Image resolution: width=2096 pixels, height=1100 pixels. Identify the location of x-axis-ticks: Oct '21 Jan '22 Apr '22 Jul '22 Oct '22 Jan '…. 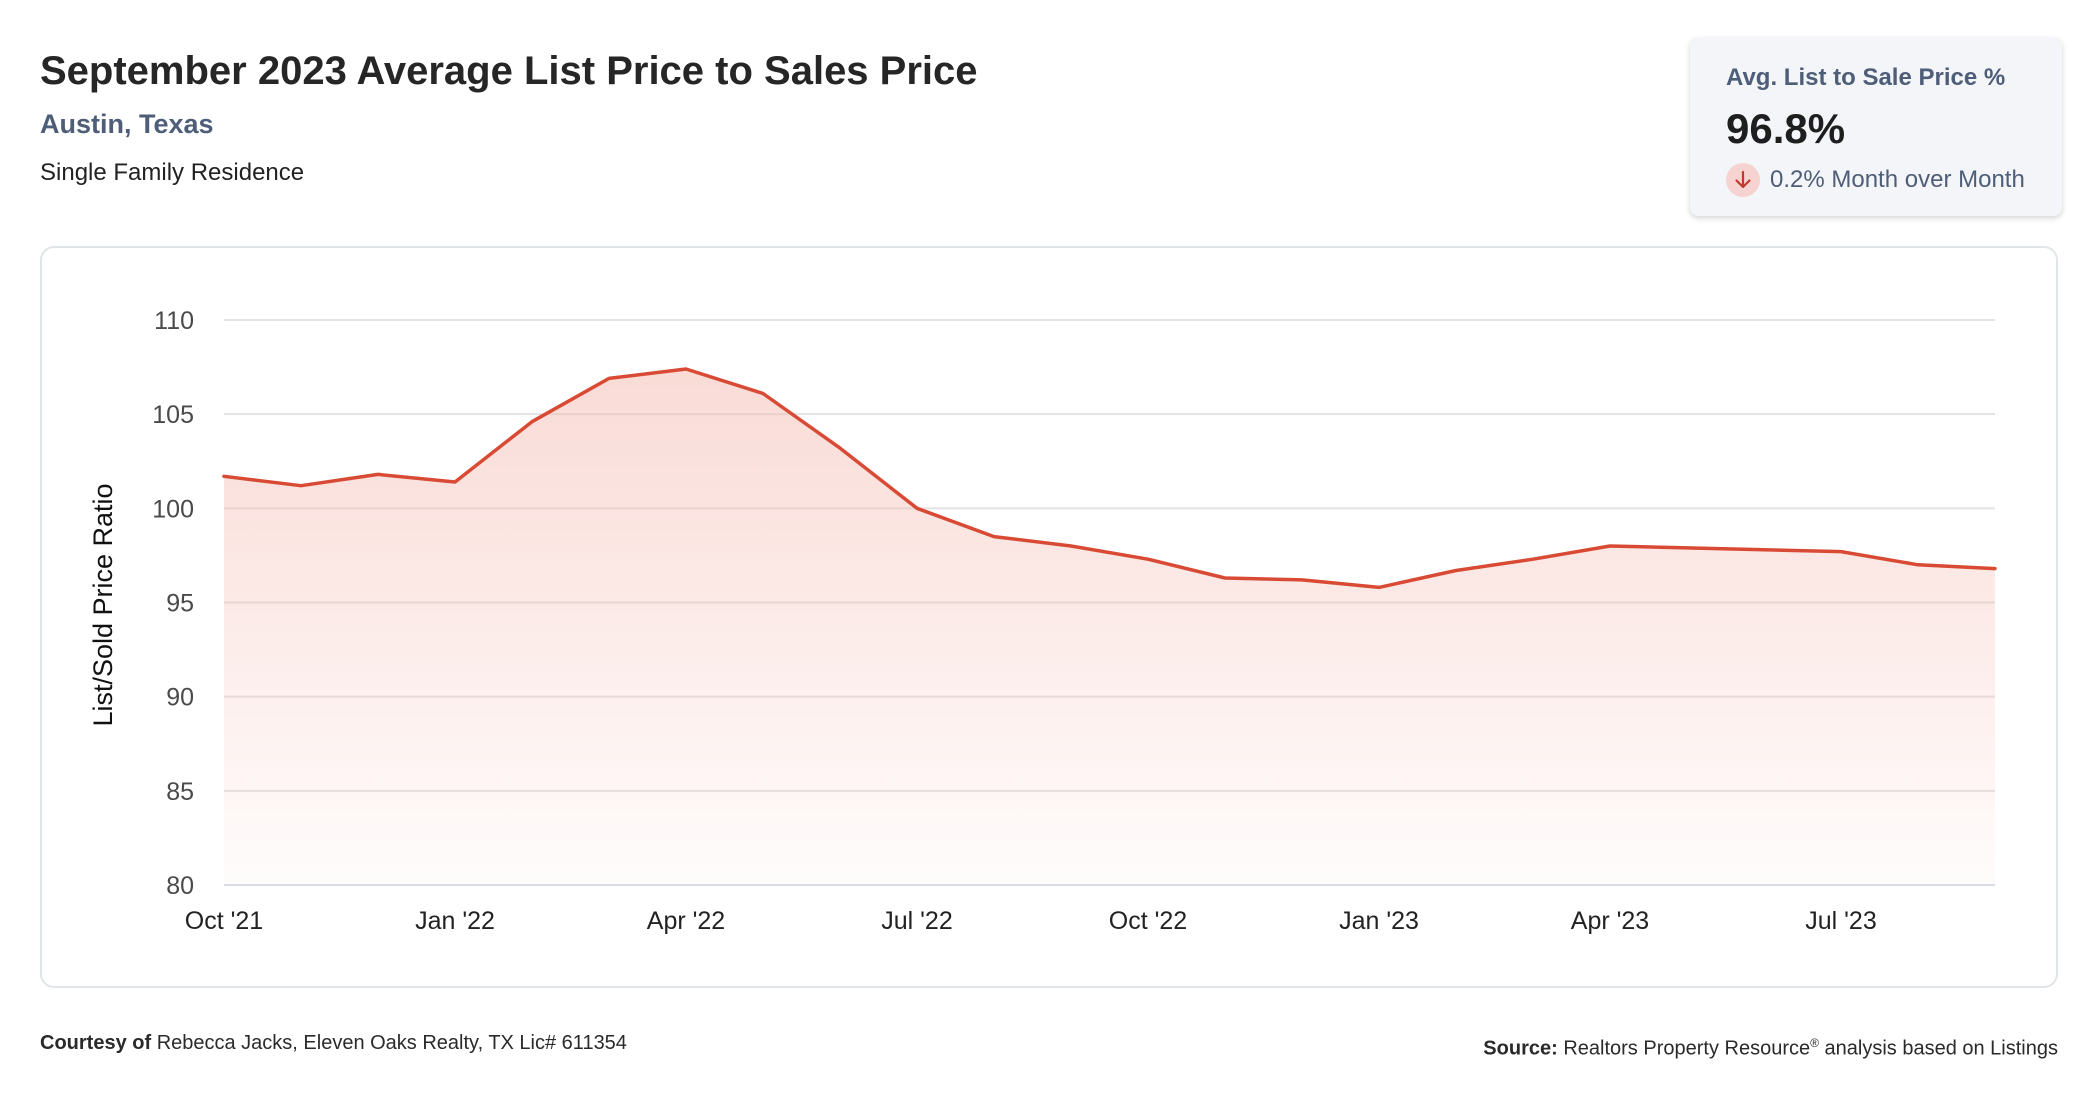
(1031, 921).